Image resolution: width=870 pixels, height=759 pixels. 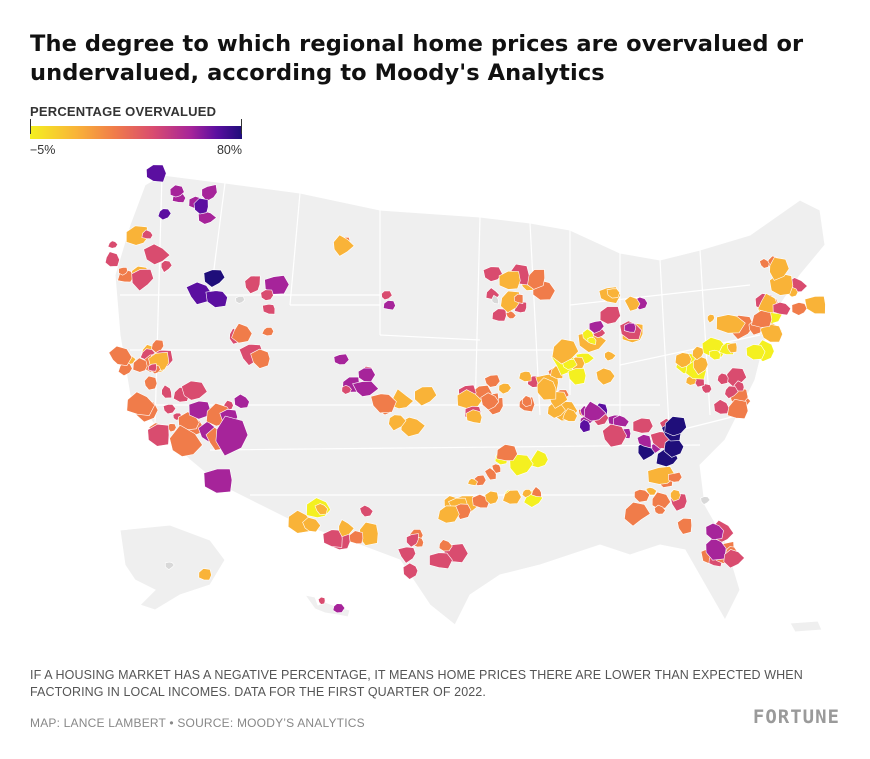 I want to click on color-legend: PERCENTAGE OVERVALUED −5% 80%, so click(x=136, y=131).